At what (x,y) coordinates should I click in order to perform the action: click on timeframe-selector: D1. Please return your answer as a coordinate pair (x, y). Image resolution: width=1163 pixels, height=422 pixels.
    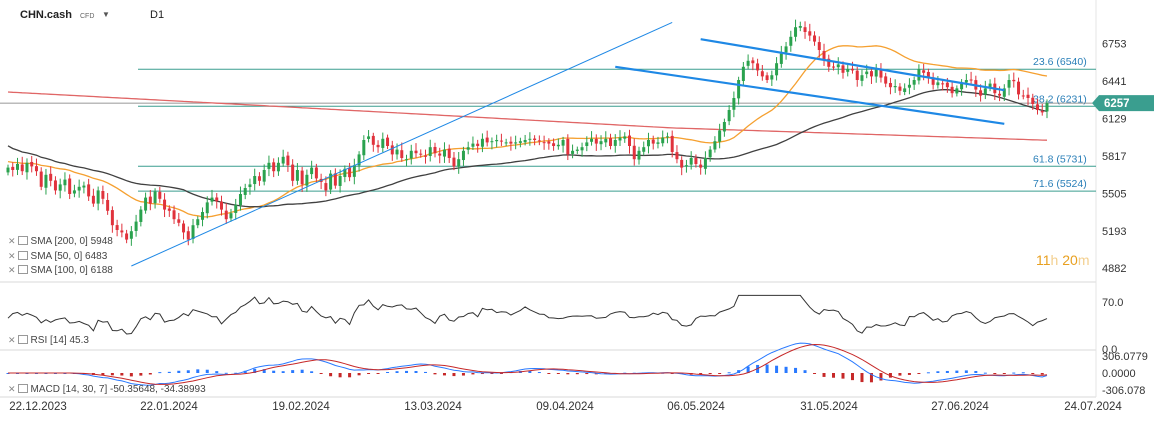
    Looking at the image, I should click on (157, 15).